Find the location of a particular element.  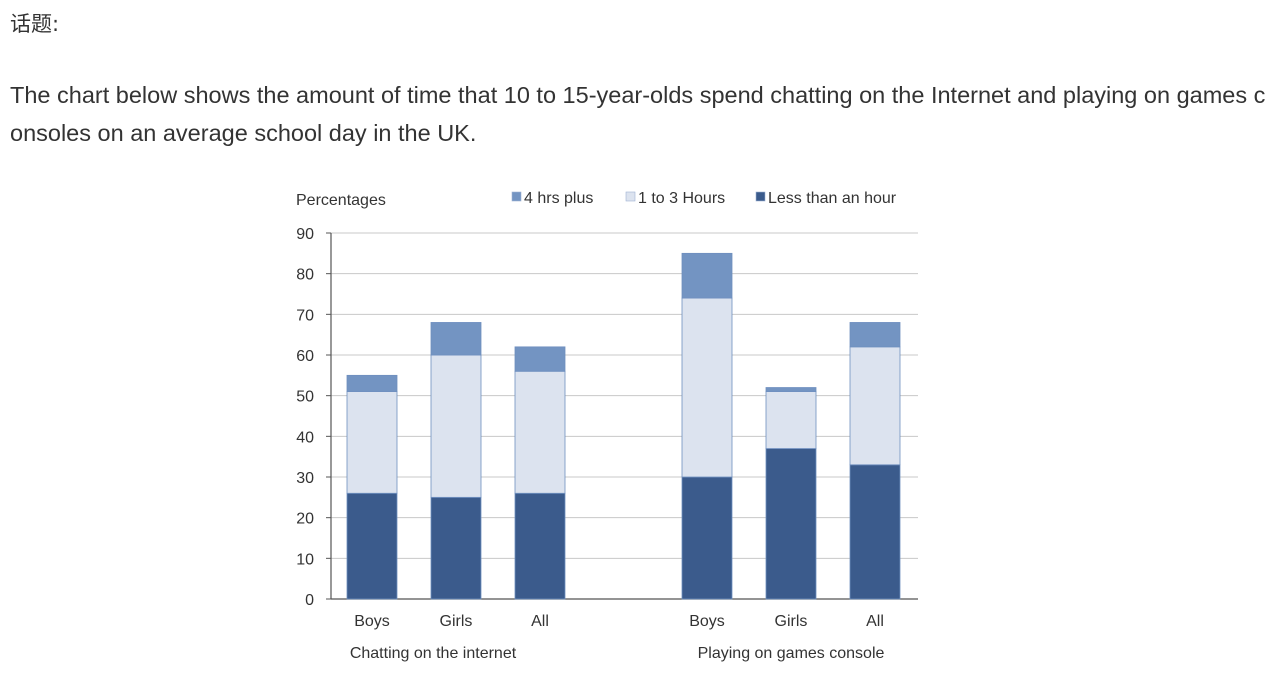

y-tick-label: 60 is located at coordinates (305, 356).